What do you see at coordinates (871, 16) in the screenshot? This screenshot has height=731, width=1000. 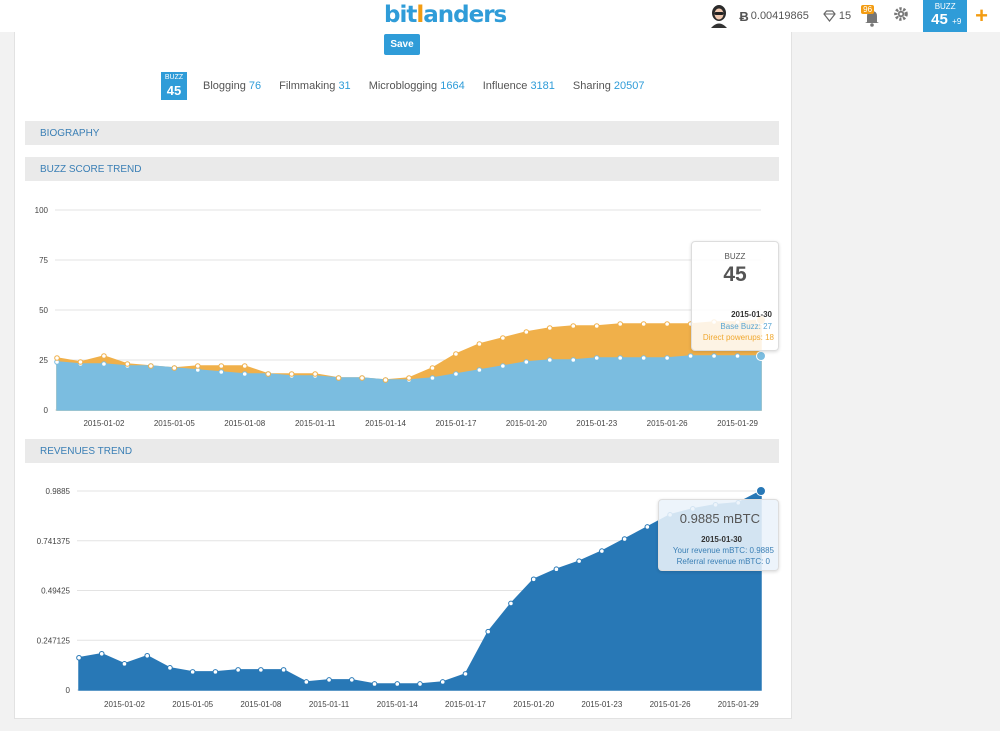 I see `notifications-button: 96` at bounding box center [871, 16].